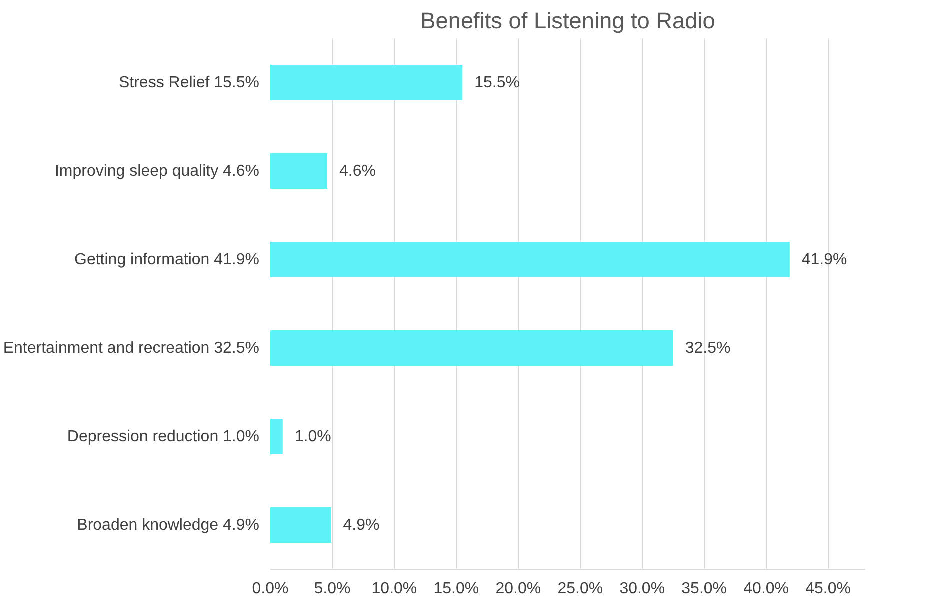  What do you see at coordinates (163, 437) in the screenshot?
I see `y-tick-label: Depression reduction 1.0%` at bounding box center [163, 437].